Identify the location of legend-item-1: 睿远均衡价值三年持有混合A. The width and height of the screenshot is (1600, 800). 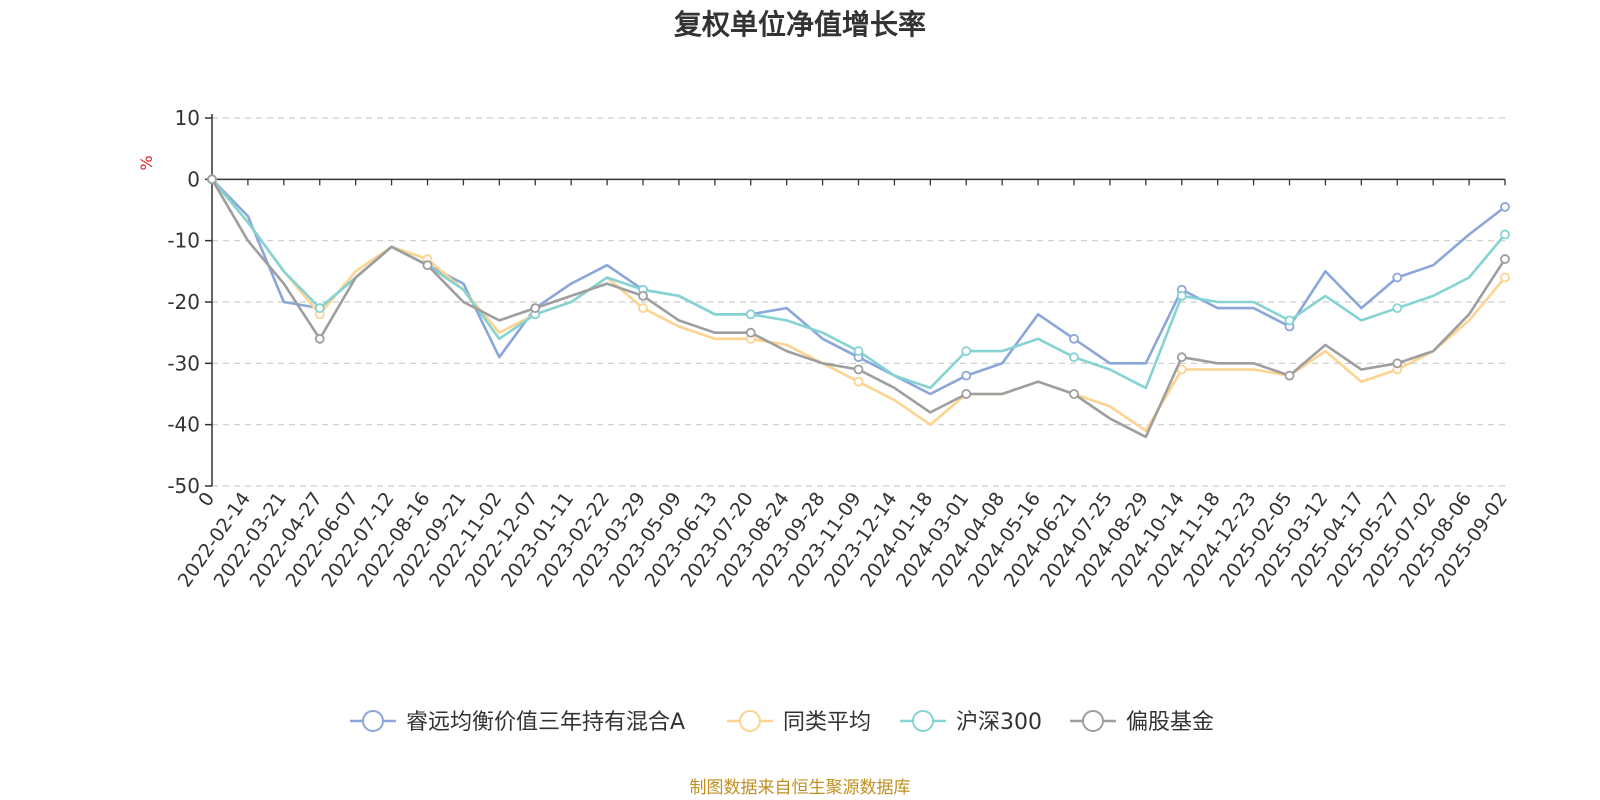
(517, 722).